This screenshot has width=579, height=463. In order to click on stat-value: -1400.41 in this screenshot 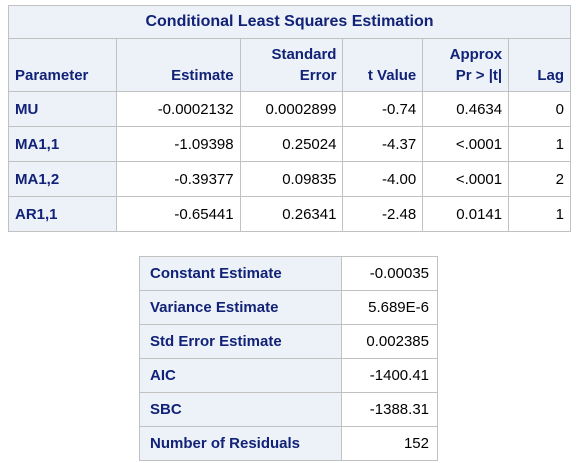, I will do `click(389, 375)`.